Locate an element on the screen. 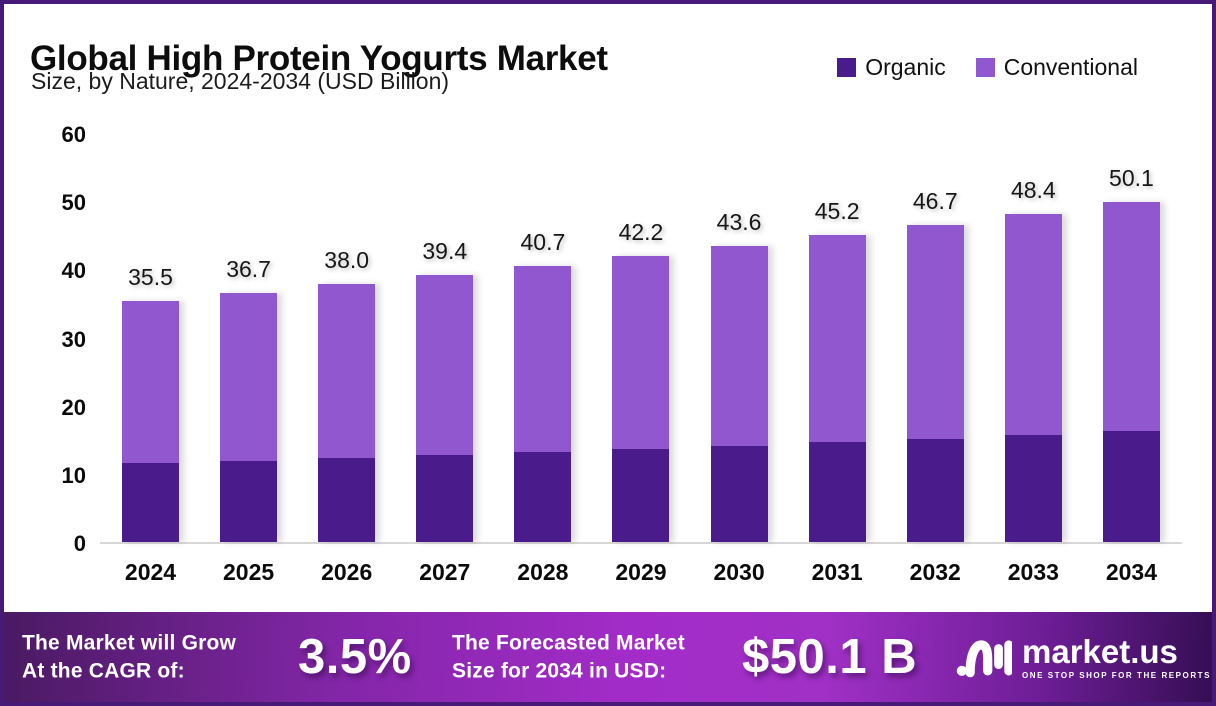 This screenshot has height=706, width=1216. brand-text: market.us ONE STOP SHOP FOR THE REPORTS is located at coordinates (1116, 657).